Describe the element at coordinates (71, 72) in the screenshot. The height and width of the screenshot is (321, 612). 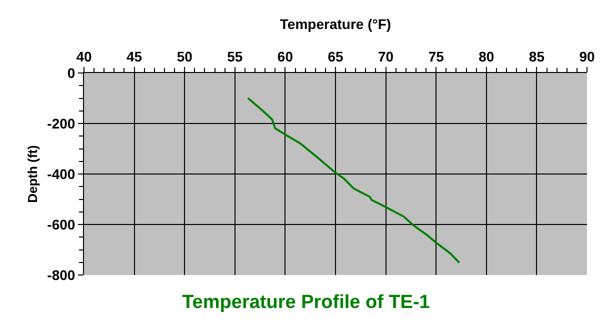
I see `y-tick-label: 0` at that location.